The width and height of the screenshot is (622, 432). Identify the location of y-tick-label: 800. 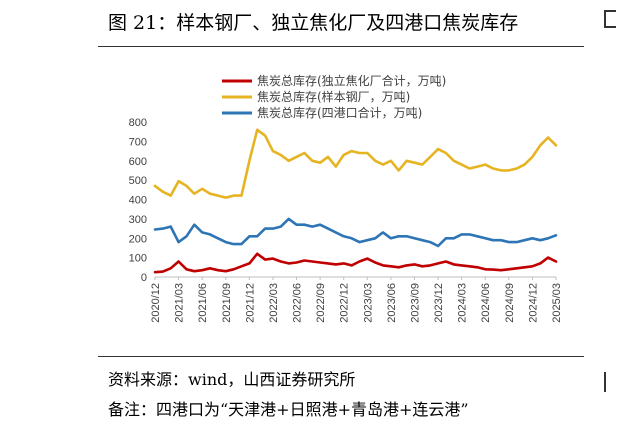
(138, 123).